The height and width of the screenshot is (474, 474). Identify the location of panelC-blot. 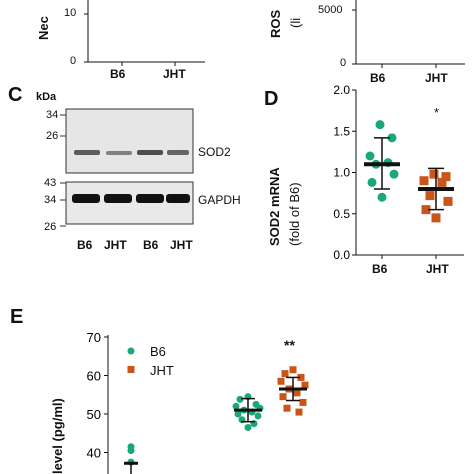
(127, 167).